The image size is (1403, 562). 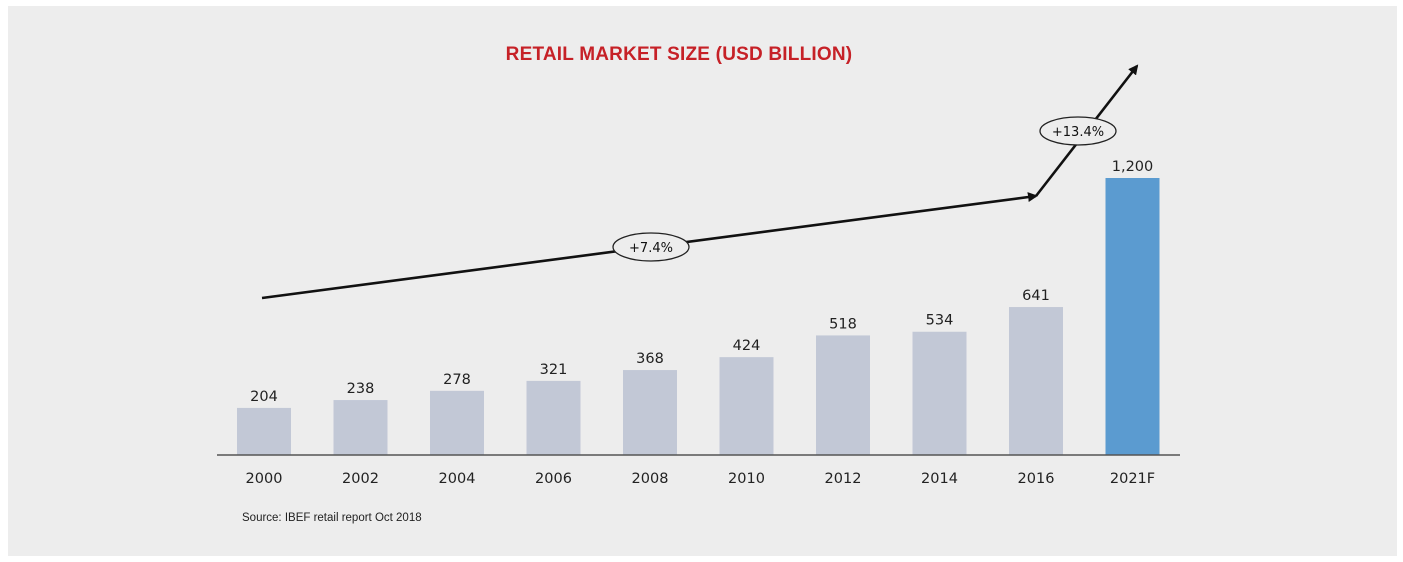 What do you see at coordinates (553, 479) in the screenshot?
I see `x-tick-label: 2006` at bounding box center [553, 479].